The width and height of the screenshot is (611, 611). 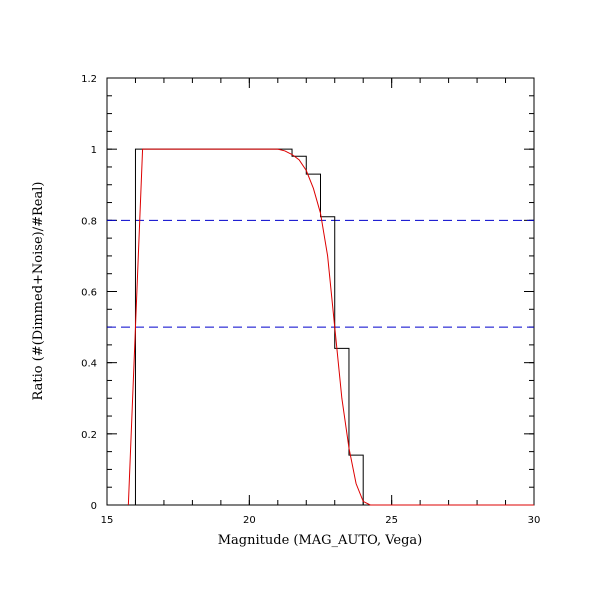 I want to click on y-tick-label: 1.2, so click(x=89, y=79).